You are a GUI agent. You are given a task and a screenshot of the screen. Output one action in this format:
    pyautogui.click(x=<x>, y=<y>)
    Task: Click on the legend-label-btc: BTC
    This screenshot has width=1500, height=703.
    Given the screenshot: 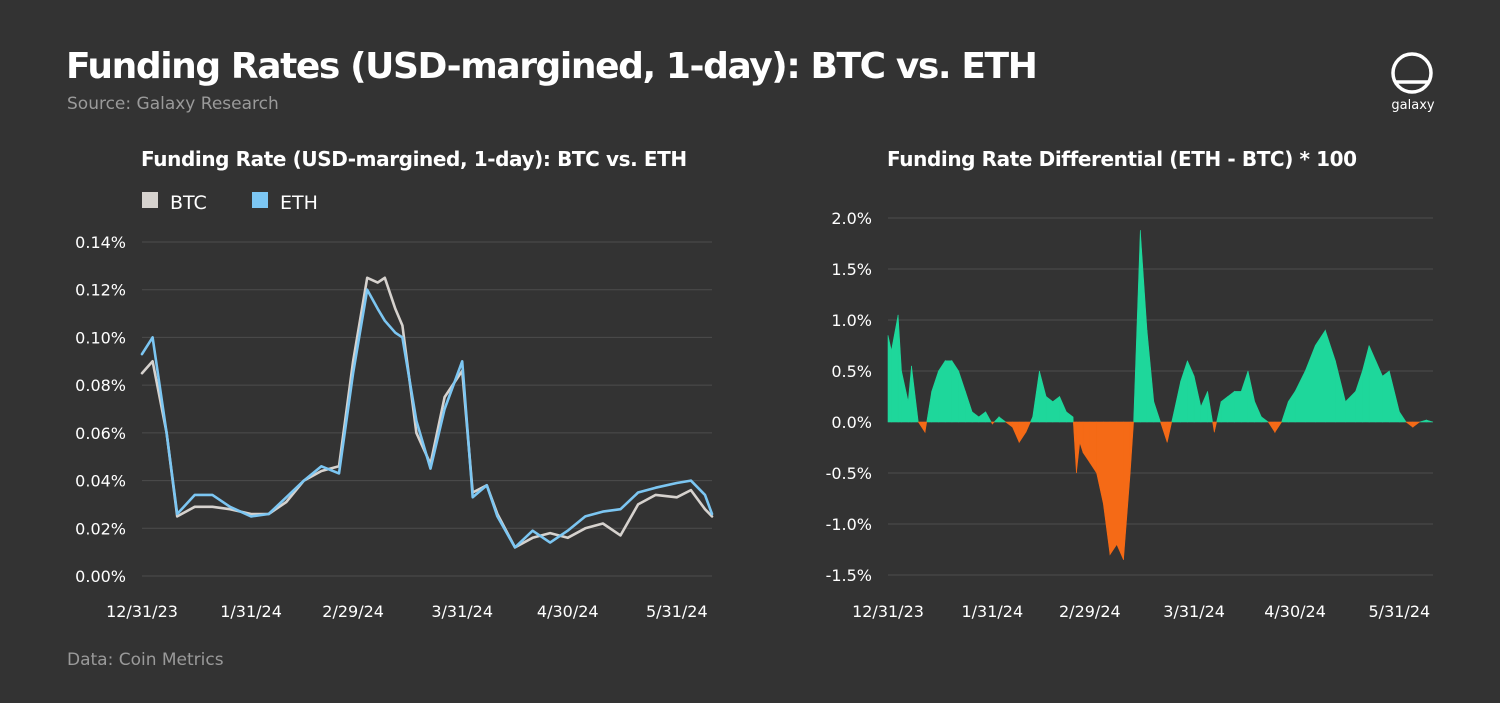 What is the action you would take?
    pyautogui.click(x=188, y=203)
    